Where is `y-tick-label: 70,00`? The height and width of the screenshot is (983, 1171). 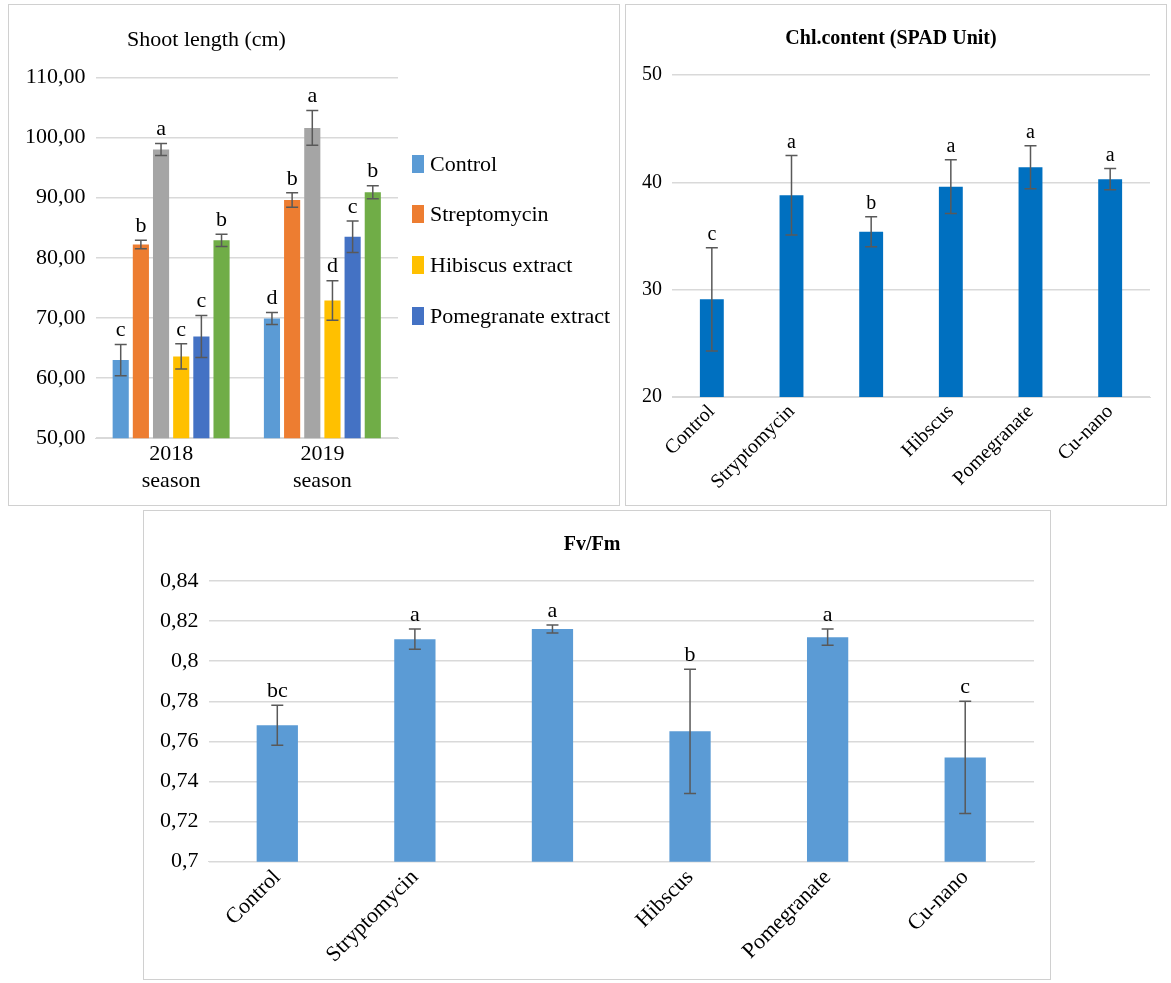 y-tick-label: 70,00 is located at coordinates (61, 316).